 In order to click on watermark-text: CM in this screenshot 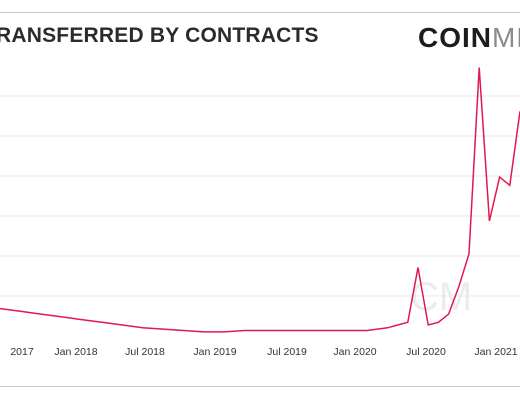, I will do `click(441, 297)`.